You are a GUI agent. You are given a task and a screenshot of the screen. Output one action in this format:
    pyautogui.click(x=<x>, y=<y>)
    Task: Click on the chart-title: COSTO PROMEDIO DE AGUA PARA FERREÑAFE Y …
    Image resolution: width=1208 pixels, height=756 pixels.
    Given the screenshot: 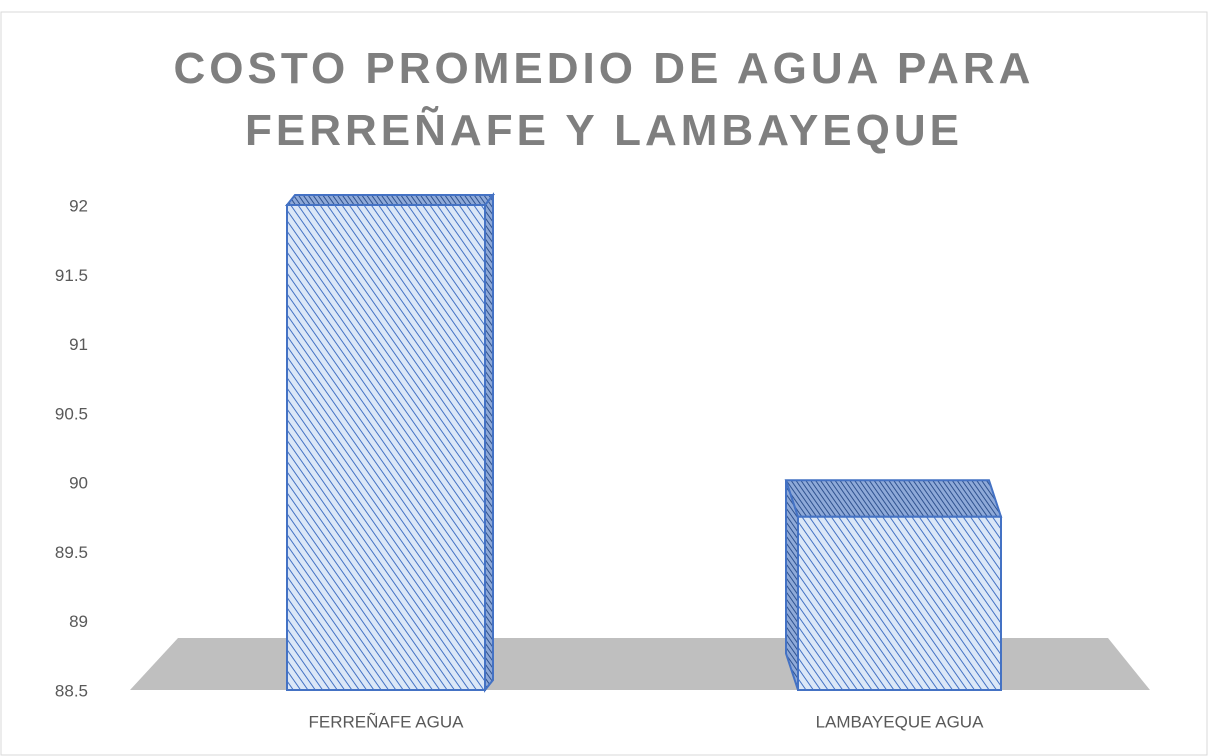 What is the action you would take?
    pyautogui.click(x=604, y=99)
    